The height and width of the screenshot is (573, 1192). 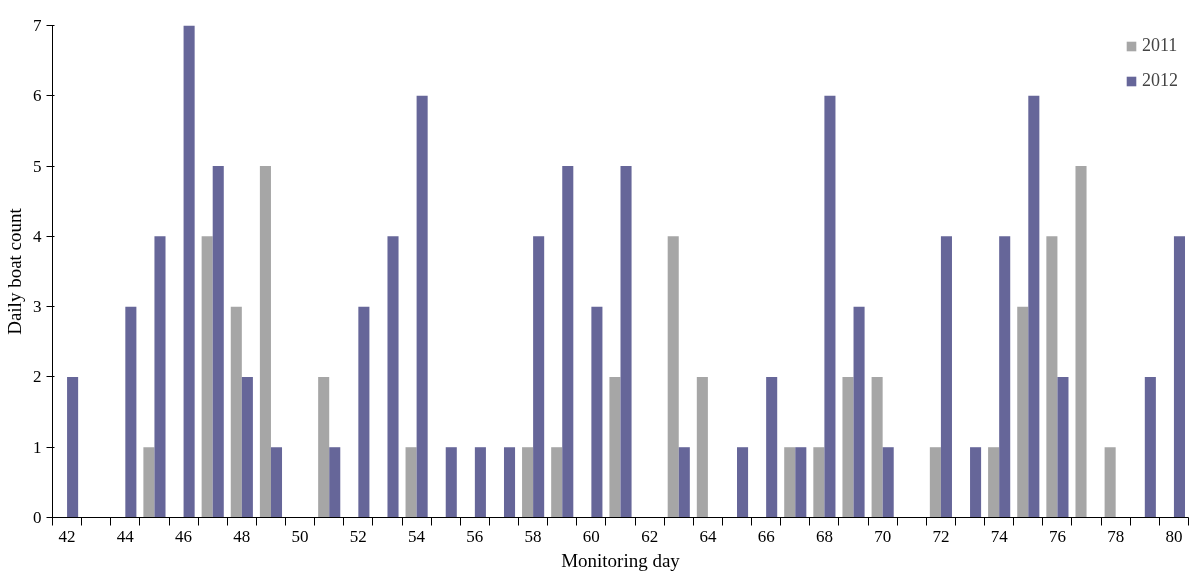 I want to click on x-tick-label: 52, so click(x=358, y=536).